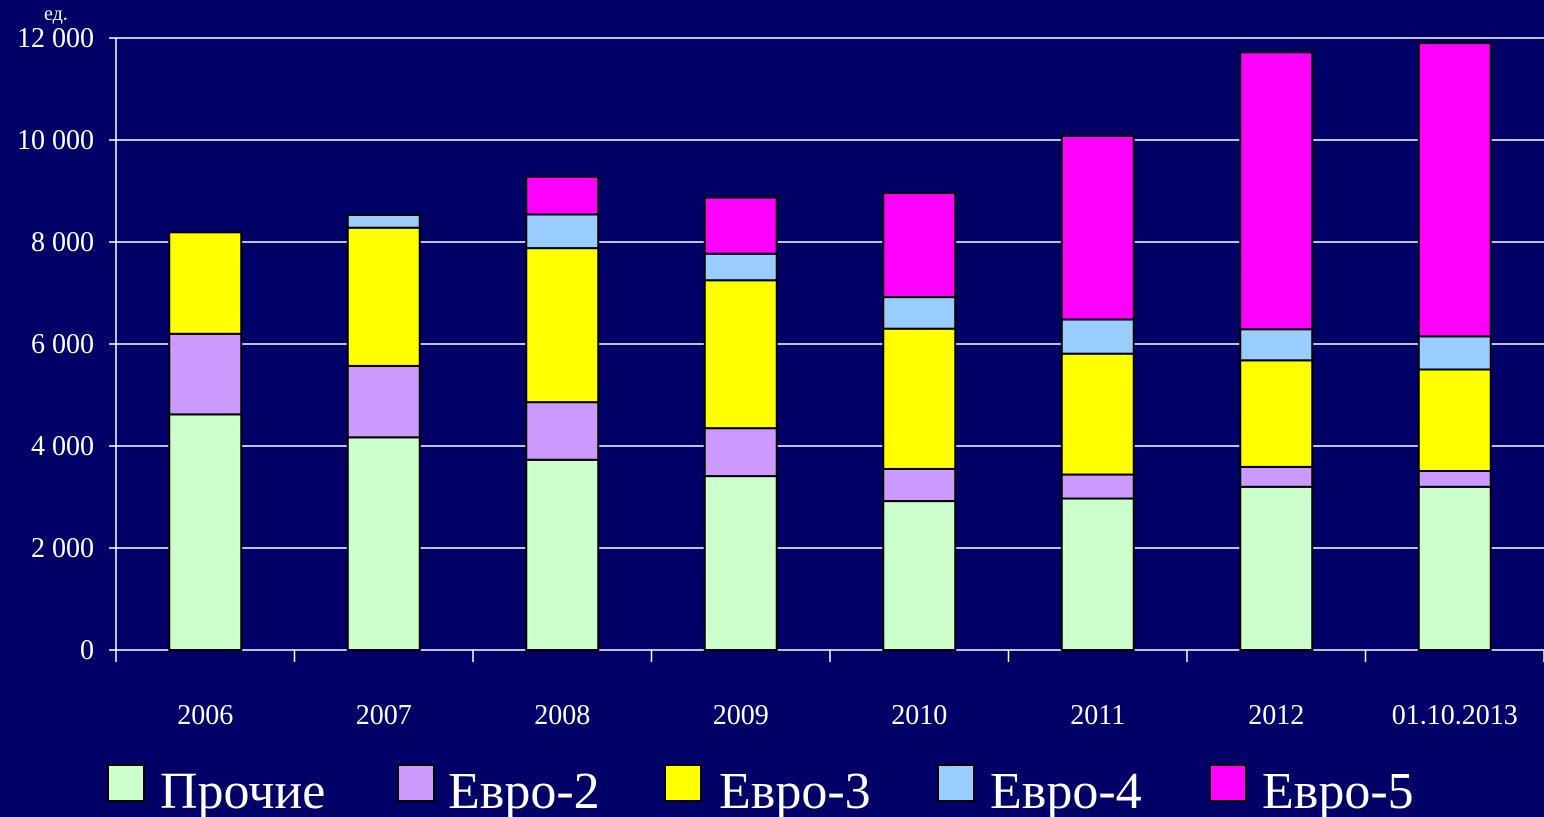  What do you see at coordinates (205, 283) in the screenshot?
I see `bar-segment-Евро-3-2006` at bounding box center [205, 283].